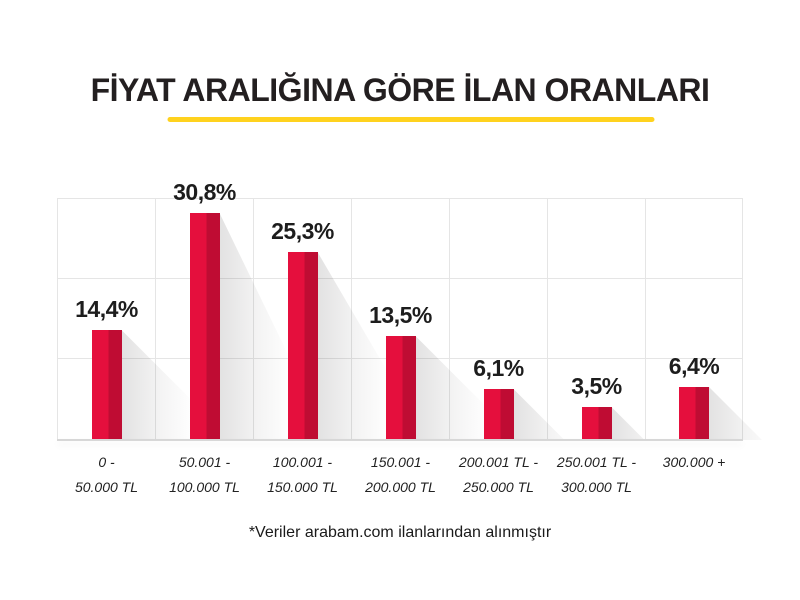 This screenshot has width=800, height=600. Describe the element at coordinates (596, 475) in the screenshot. I see `category-label: 250.001 TL - 300.000 TL` at that location.